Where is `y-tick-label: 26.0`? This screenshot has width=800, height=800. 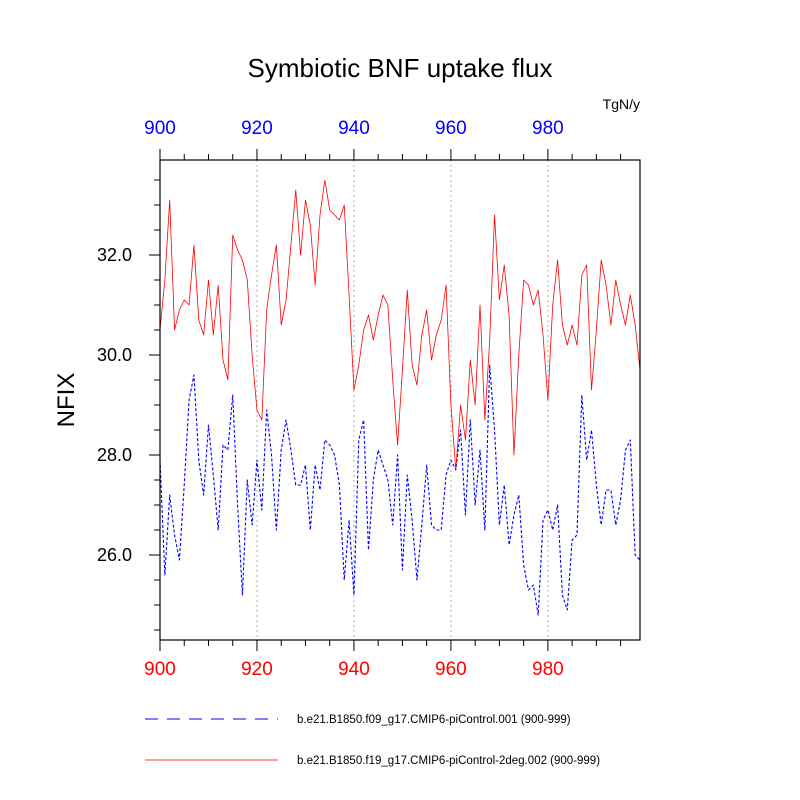
y-tick-label: 26.0 is located at coordinates (114, 555).